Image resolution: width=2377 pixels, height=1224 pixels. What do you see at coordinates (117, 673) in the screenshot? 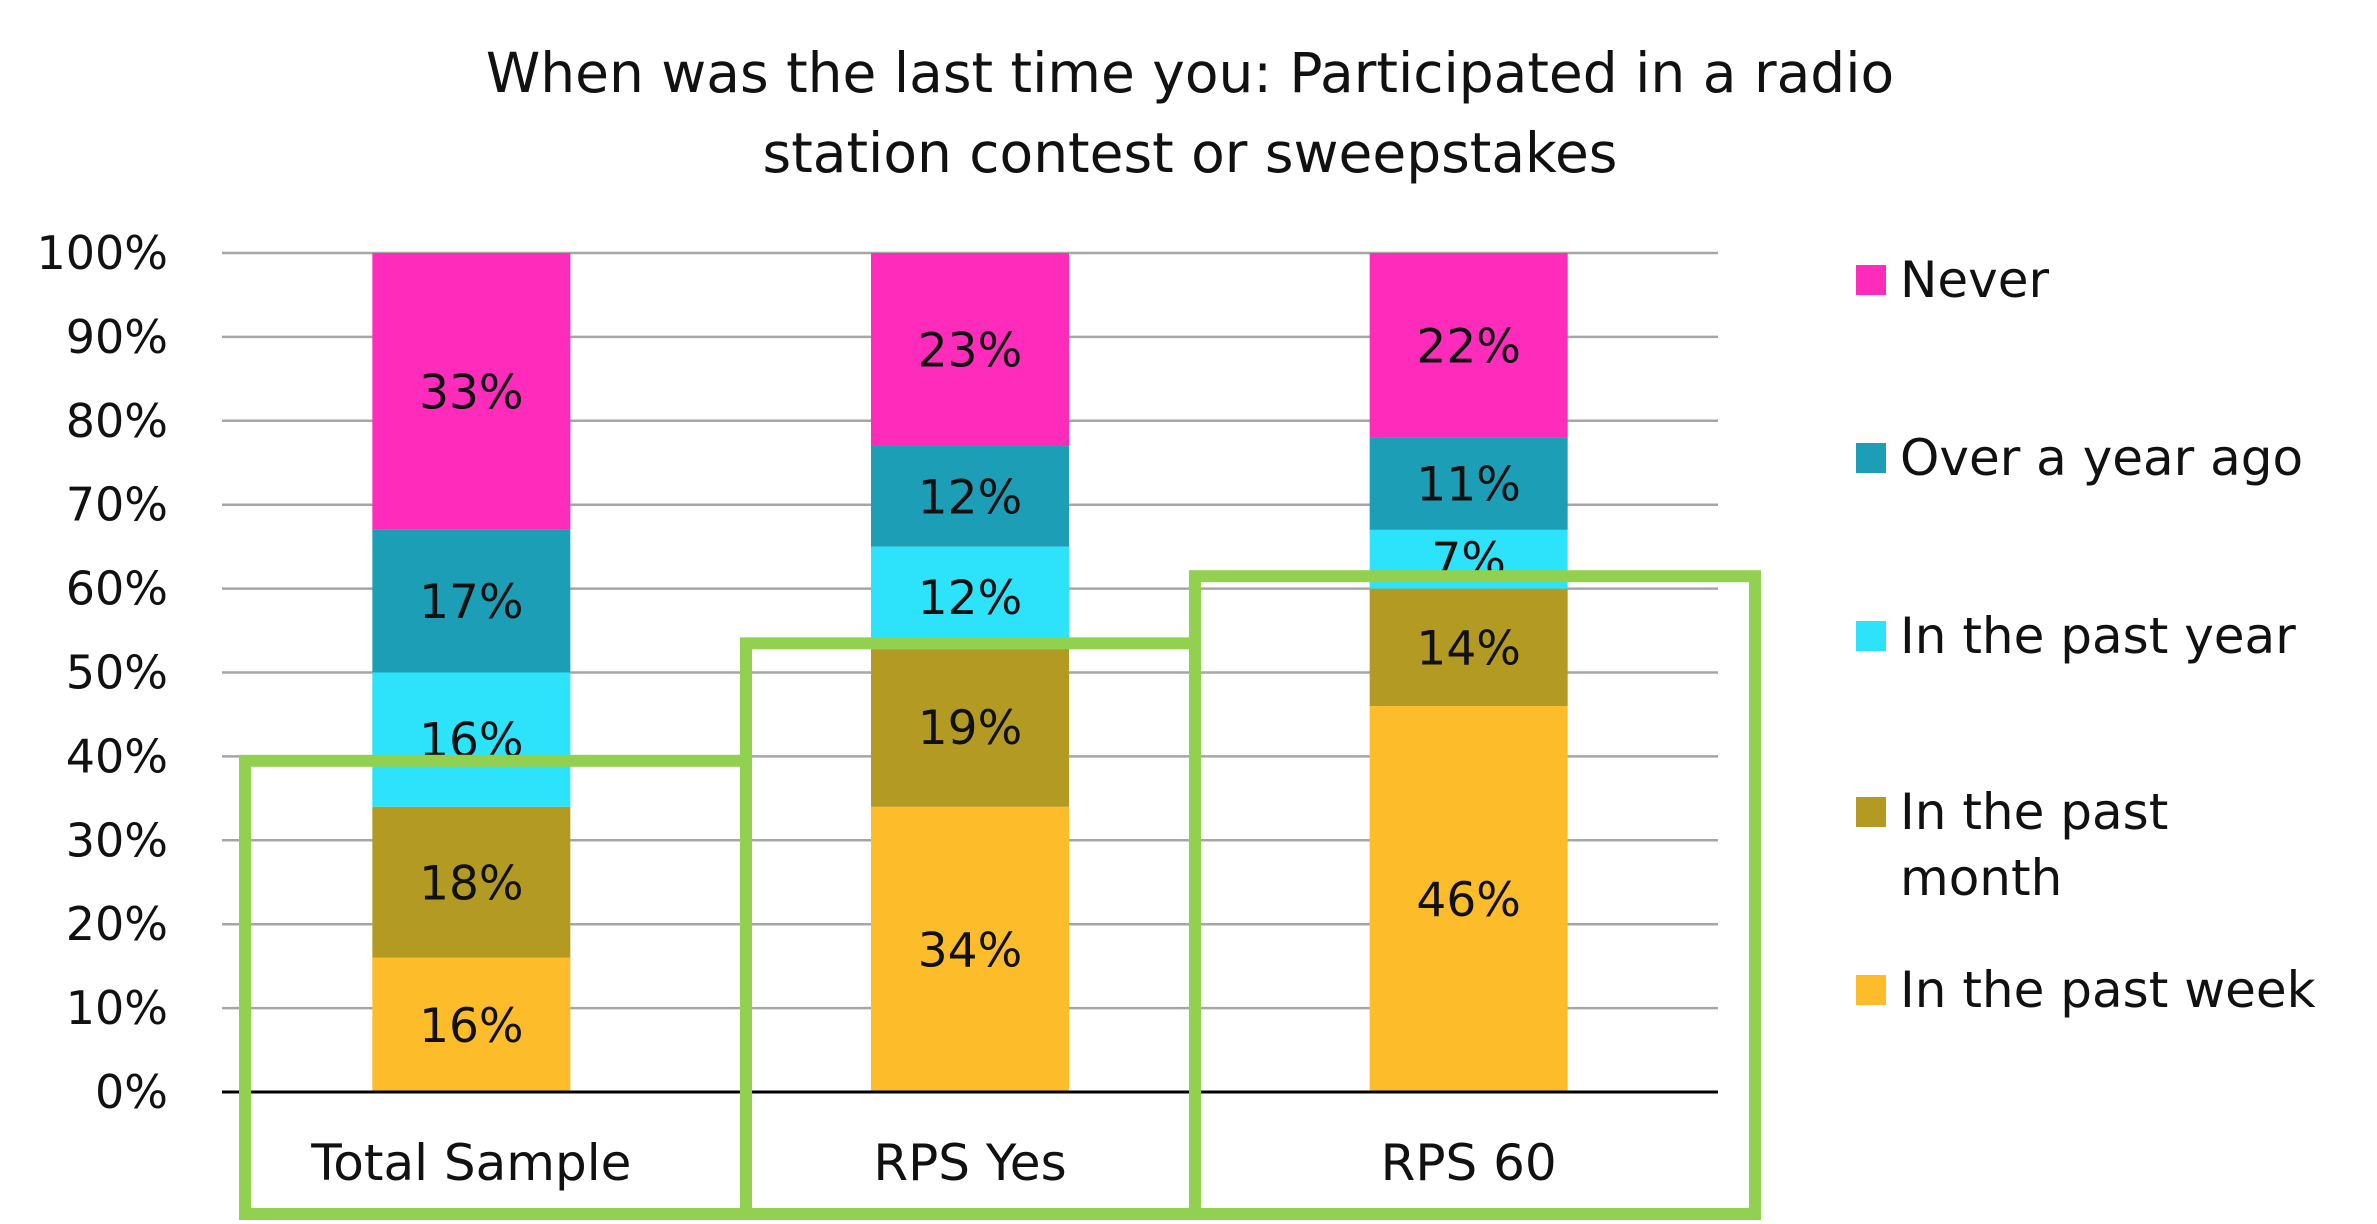
I see `y-tick-label: 50%` at bounding box center [117, 673].